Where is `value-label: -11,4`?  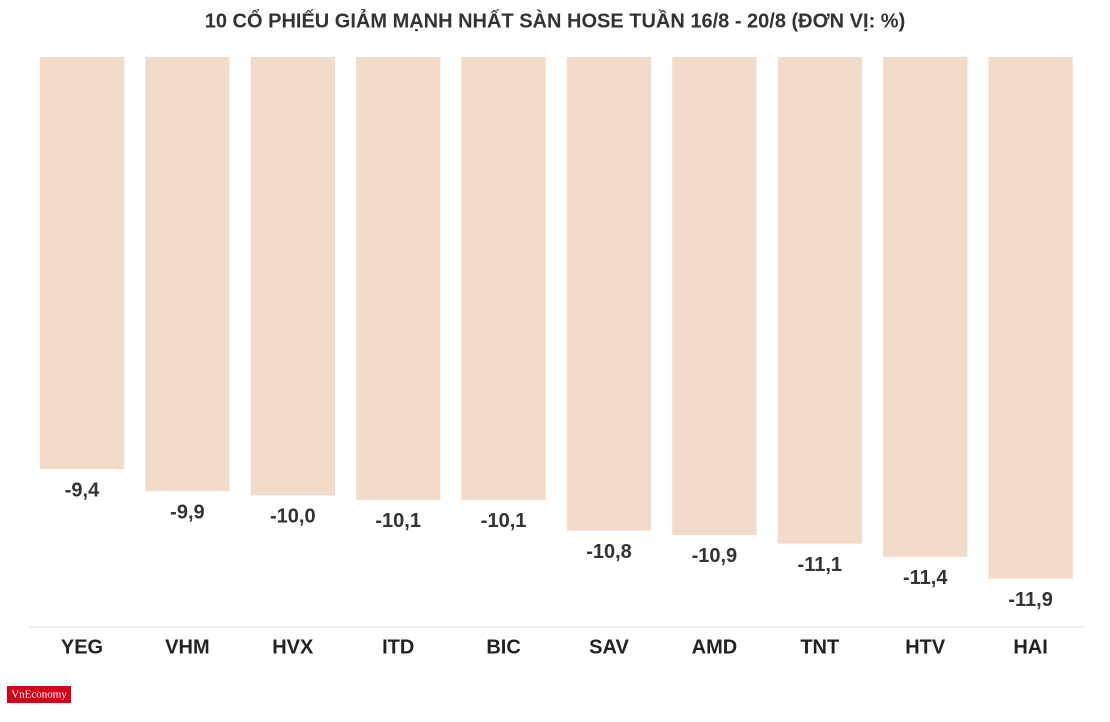
value-label: -11,4 is located at coordinates (925, 578).